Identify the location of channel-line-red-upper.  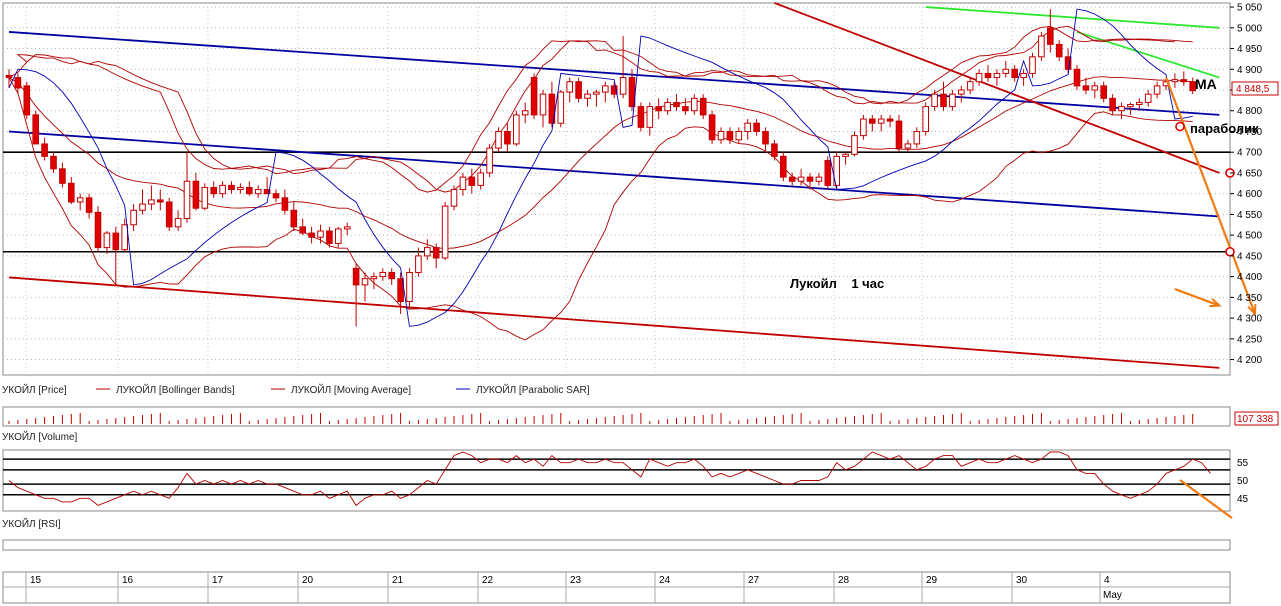
(997, 88).